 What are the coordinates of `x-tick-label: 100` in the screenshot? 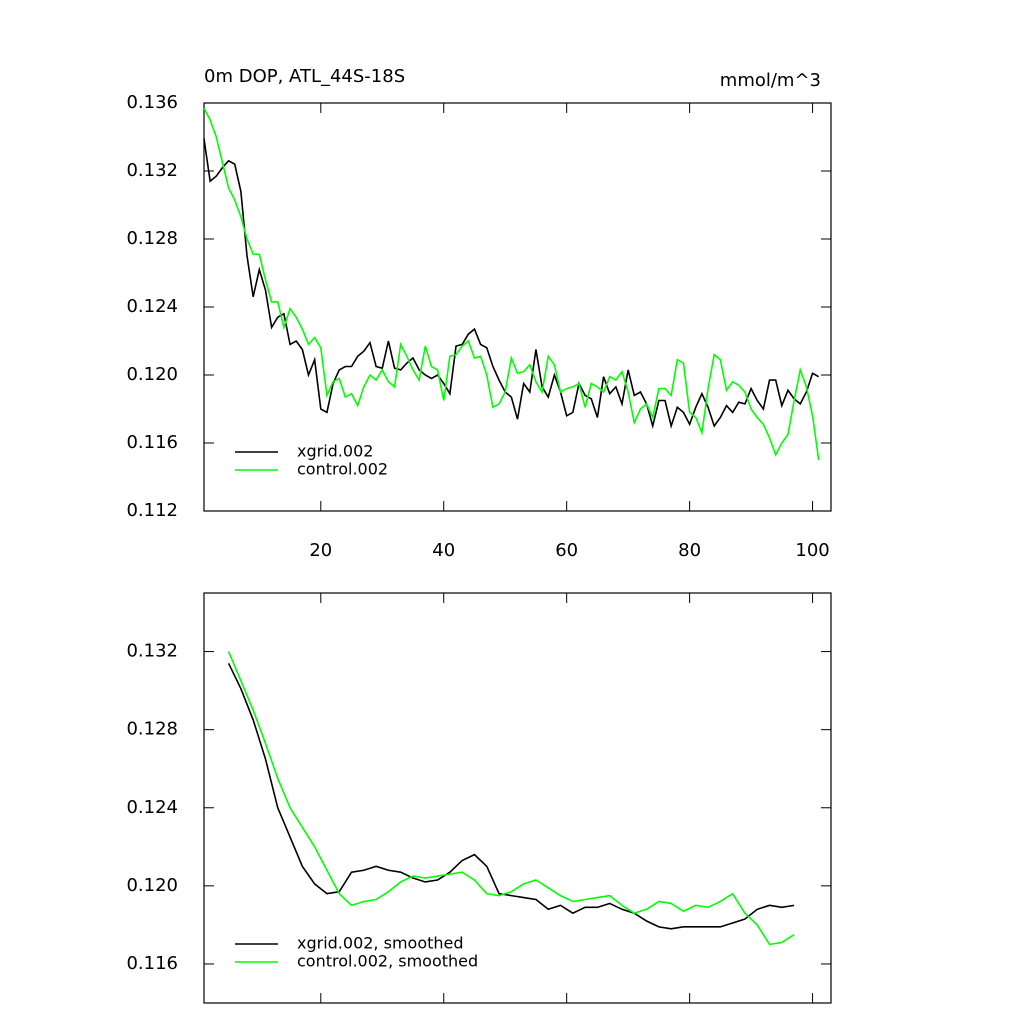 It's located at (812, 550).